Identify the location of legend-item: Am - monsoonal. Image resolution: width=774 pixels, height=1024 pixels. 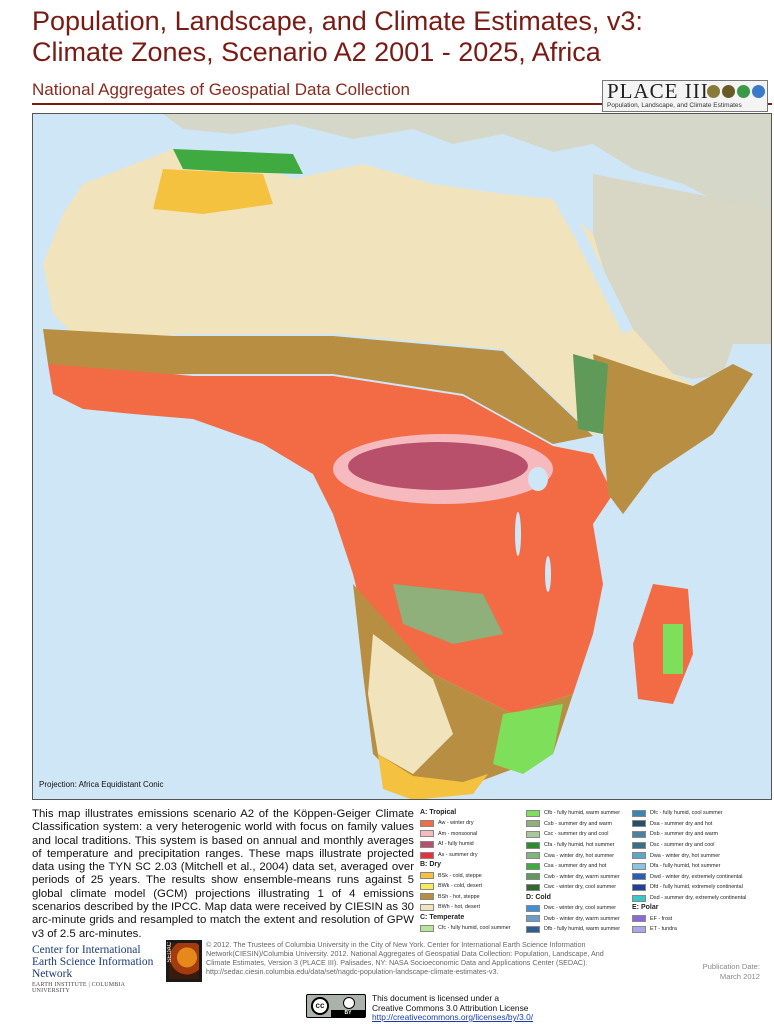
(473, 834).